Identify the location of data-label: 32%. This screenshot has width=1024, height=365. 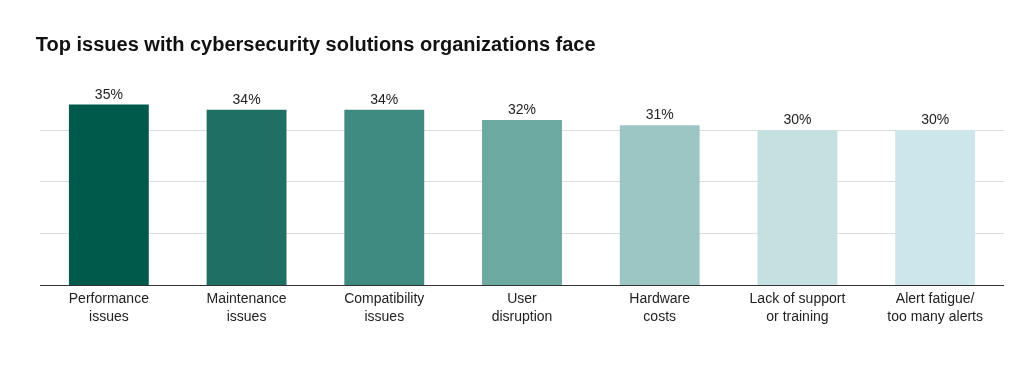
(522, 108).